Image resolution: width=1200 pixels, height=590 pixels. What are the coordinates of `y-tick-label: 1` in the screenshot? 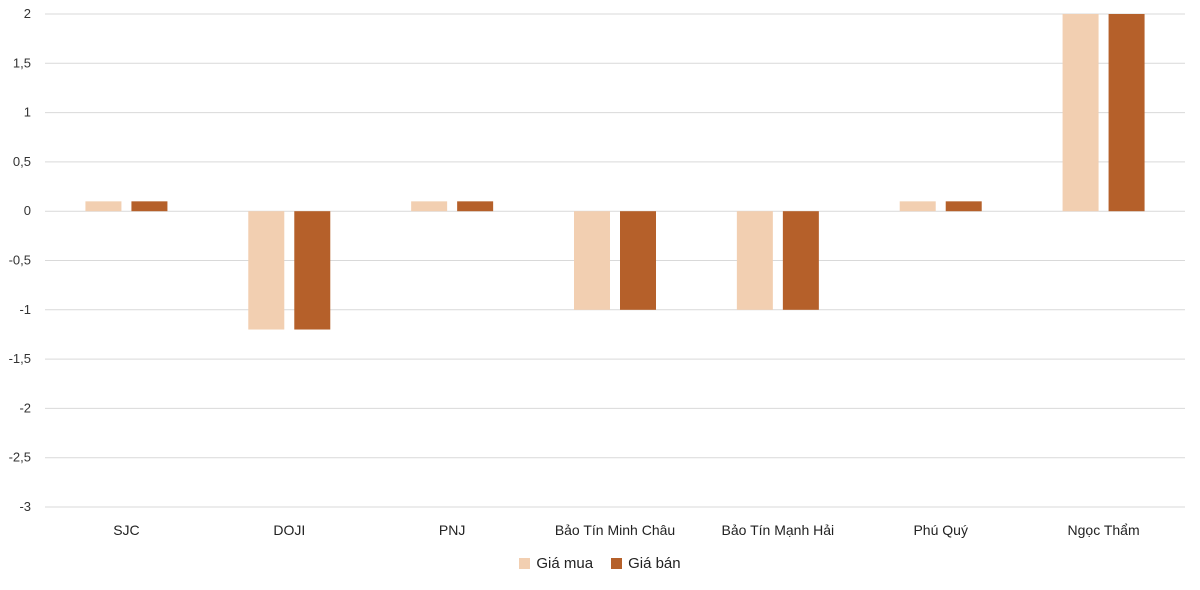 It's located at (27, 112).